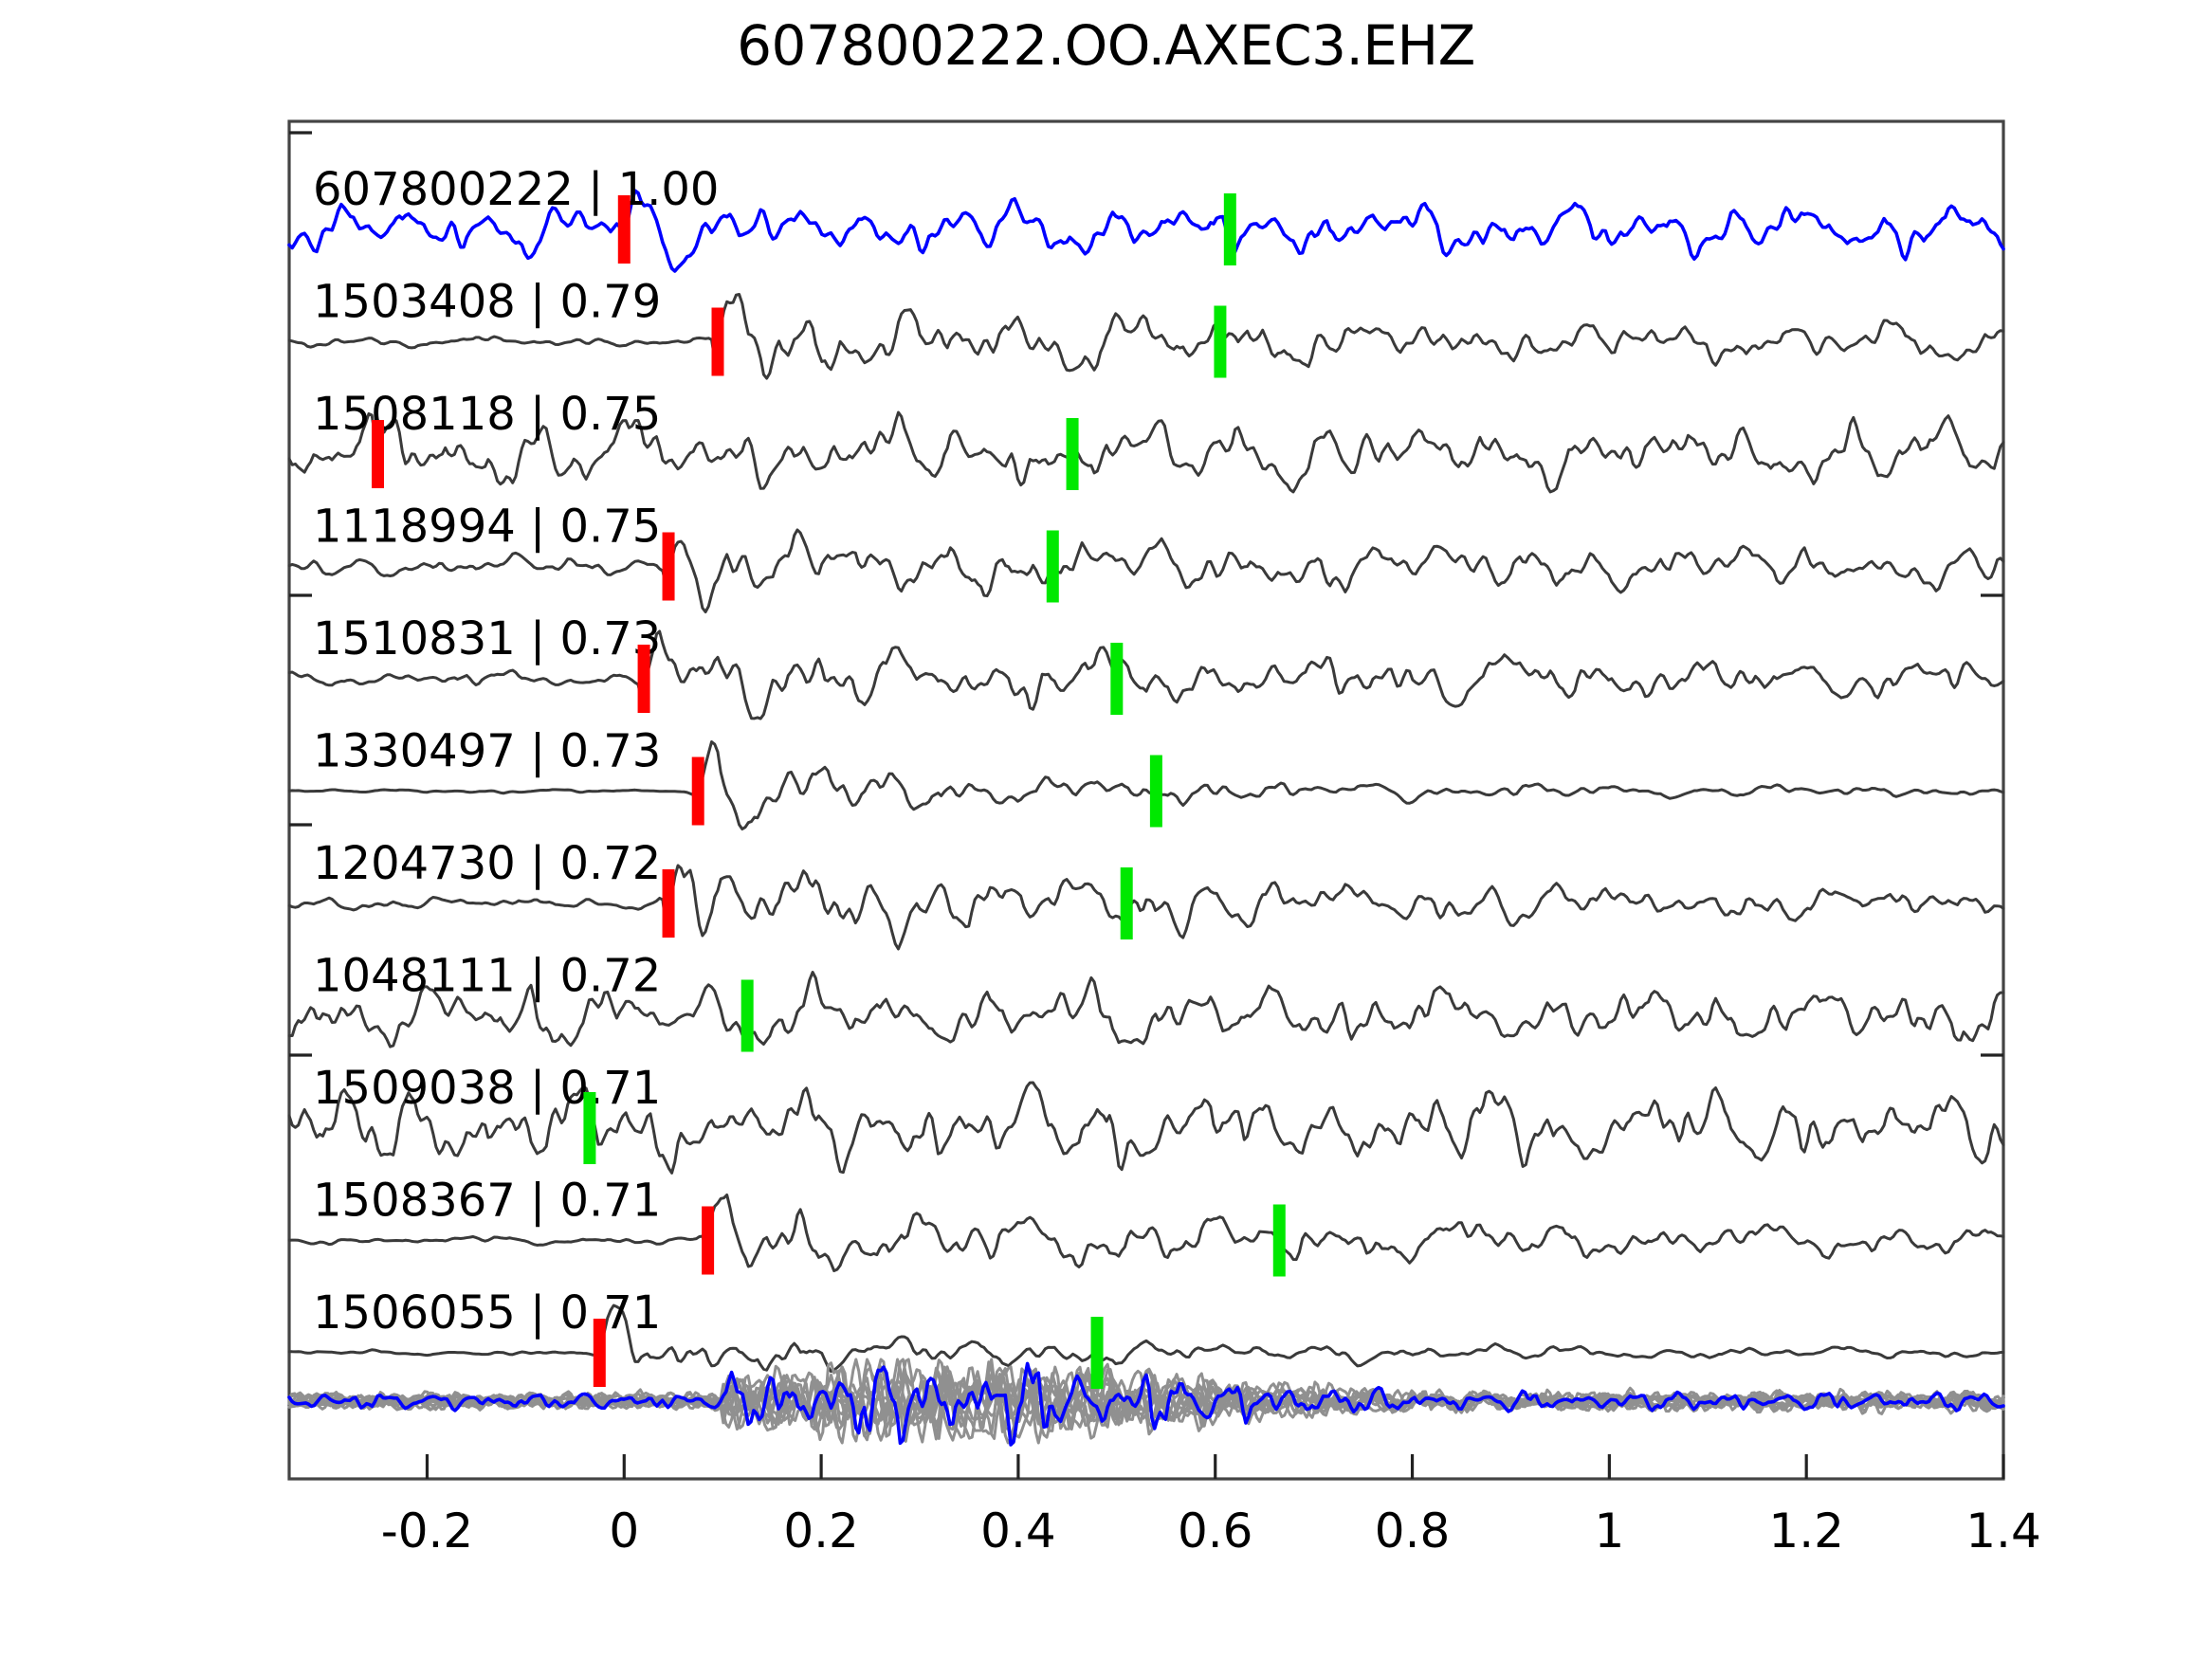  What do you see at coordinates (821, 1531) in the screenshot?
I see `x-tick-label: 0.2` at bounding box center [821, 1531].